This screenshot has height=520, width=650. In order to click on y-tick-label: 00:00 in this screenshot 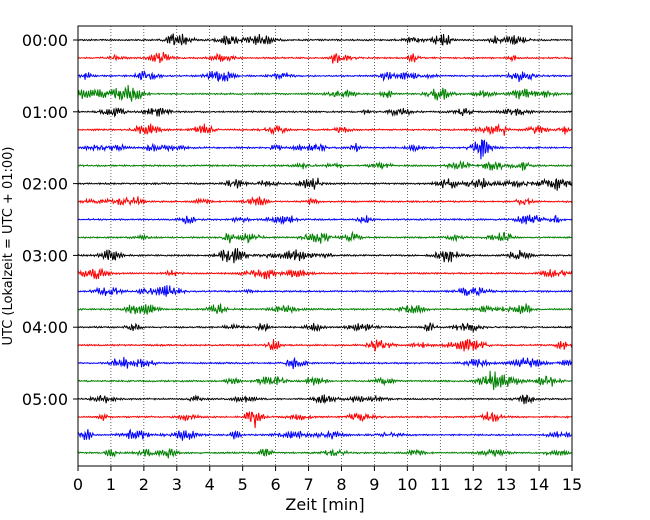, I will do `click(45, 40)`.